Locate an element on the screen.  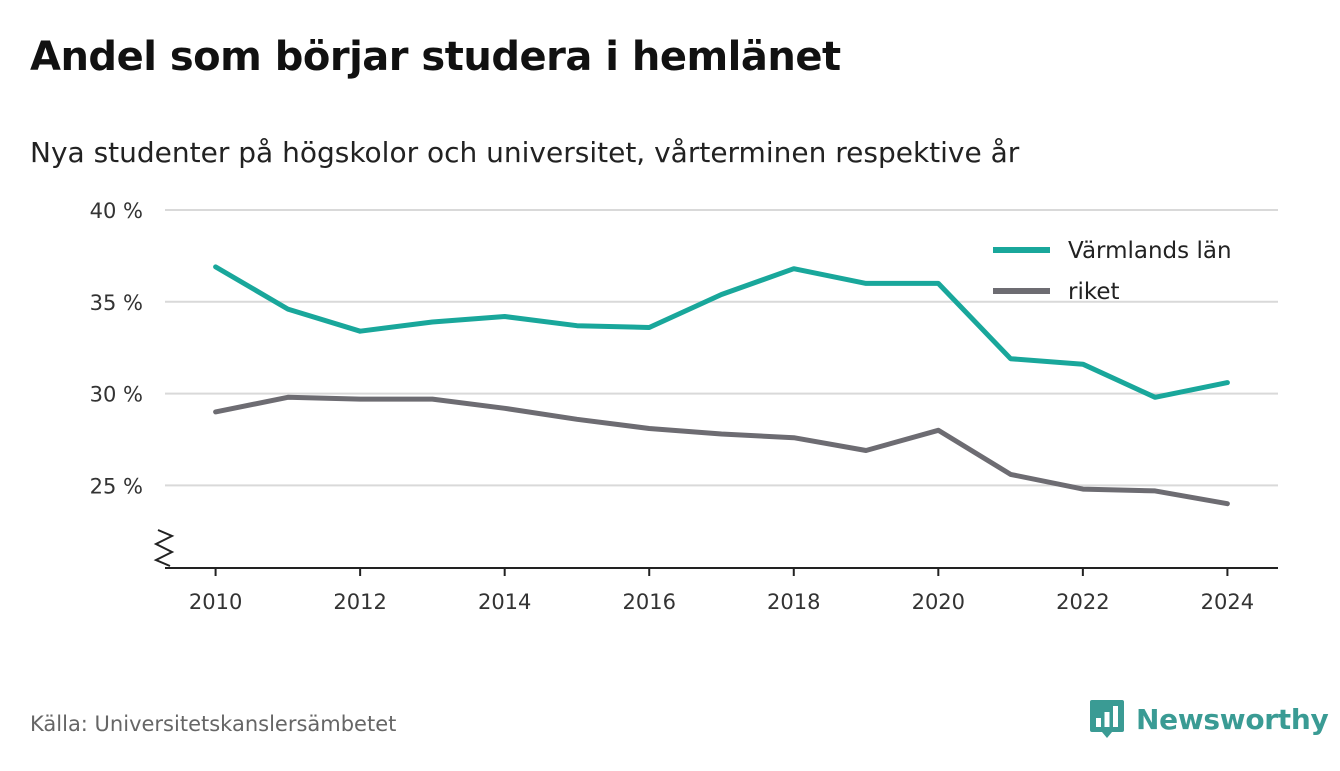
x-tick-label: 2024 is located at coordinates (1227, 602).